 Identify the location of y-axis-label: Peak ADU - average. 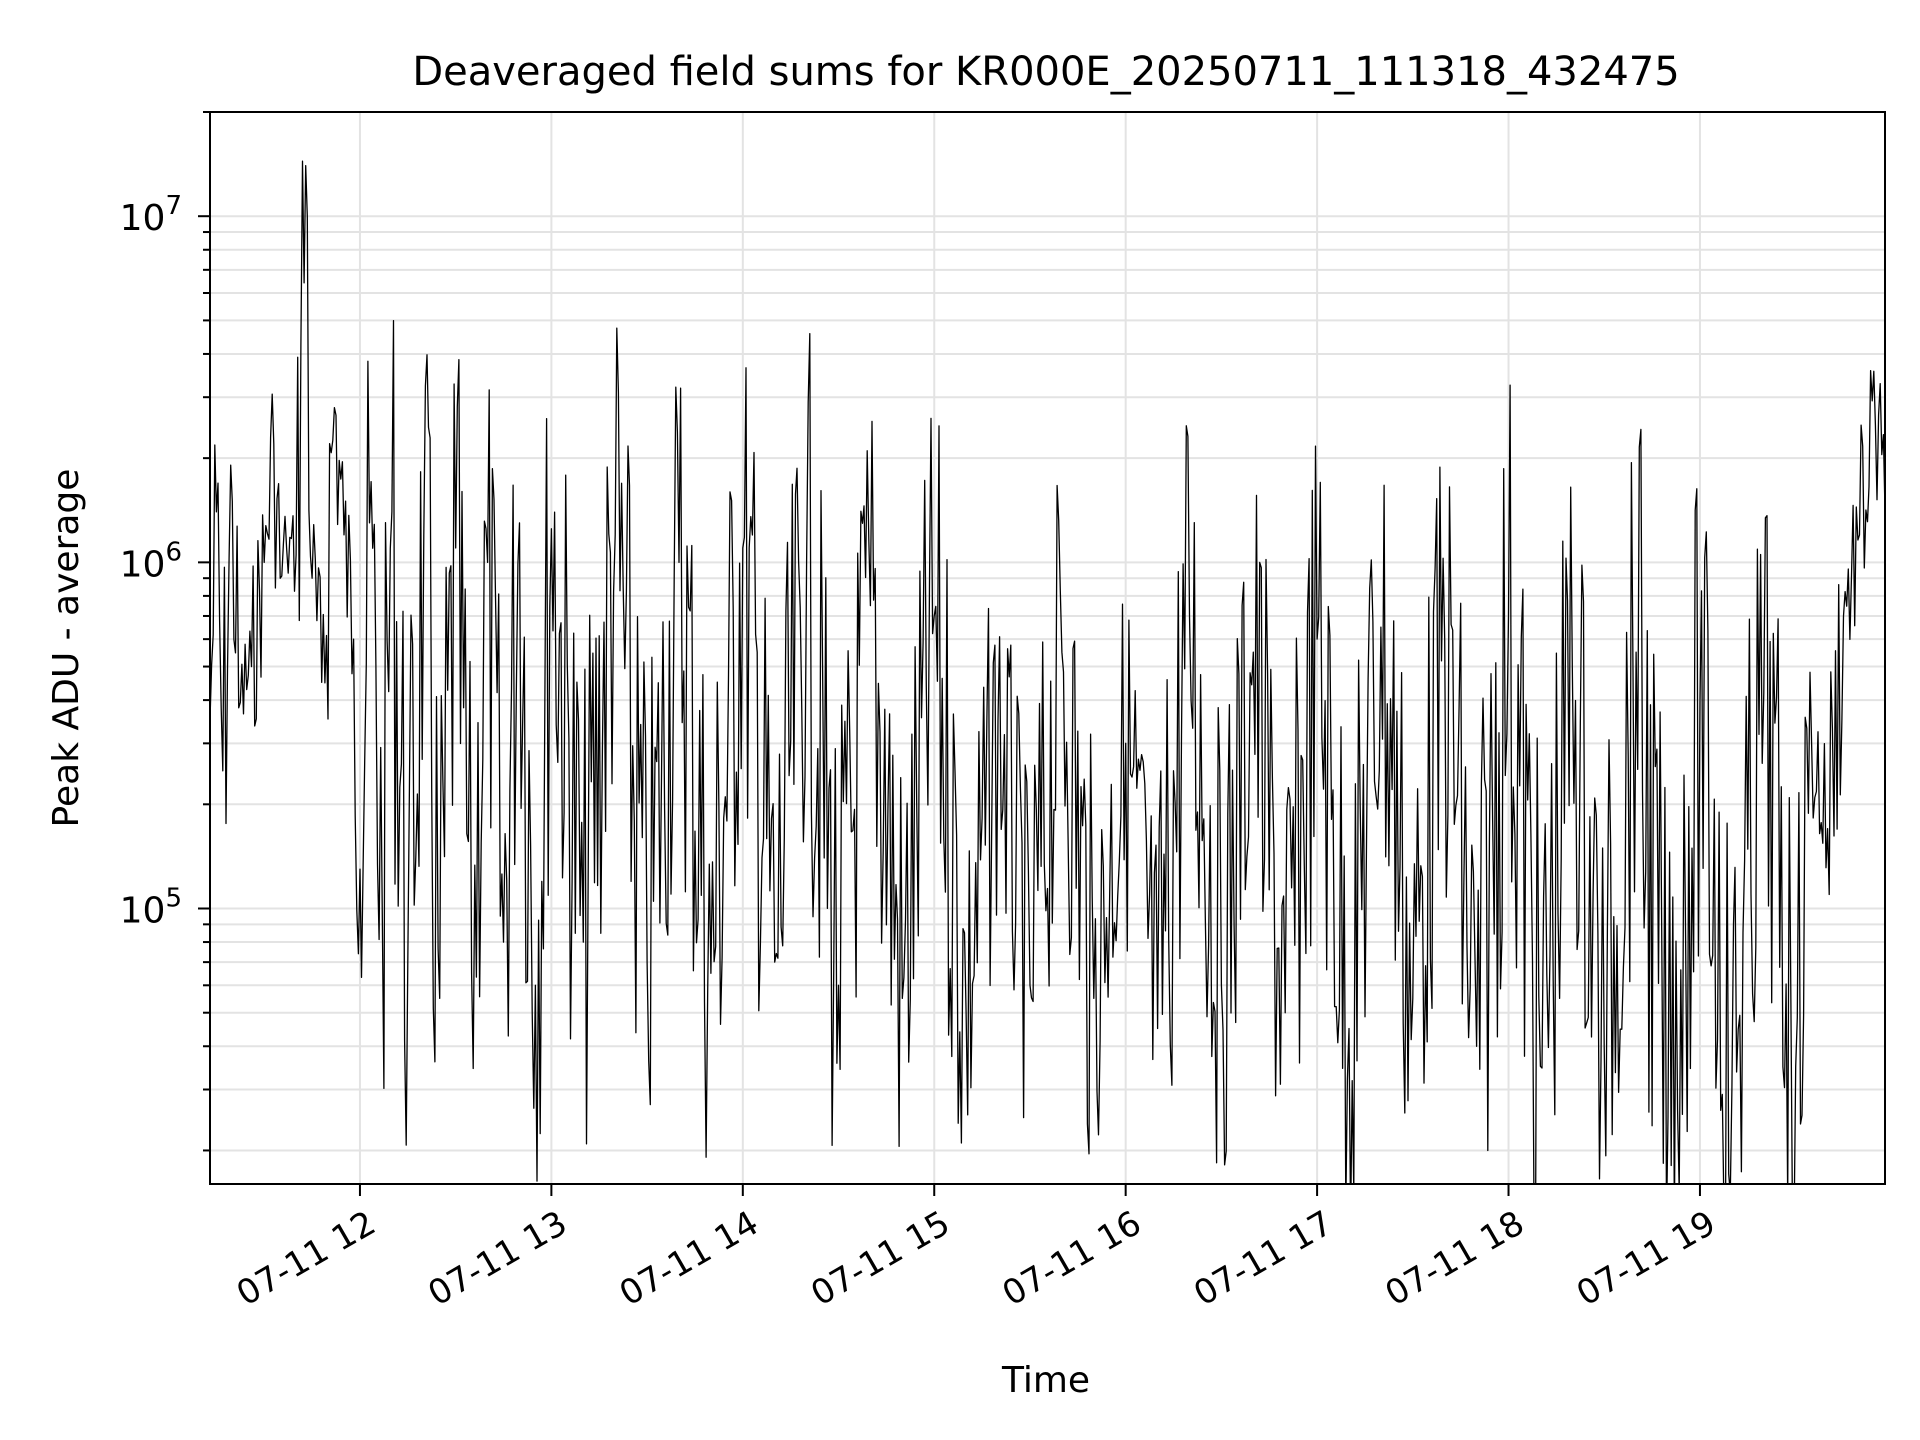
(66, 648).